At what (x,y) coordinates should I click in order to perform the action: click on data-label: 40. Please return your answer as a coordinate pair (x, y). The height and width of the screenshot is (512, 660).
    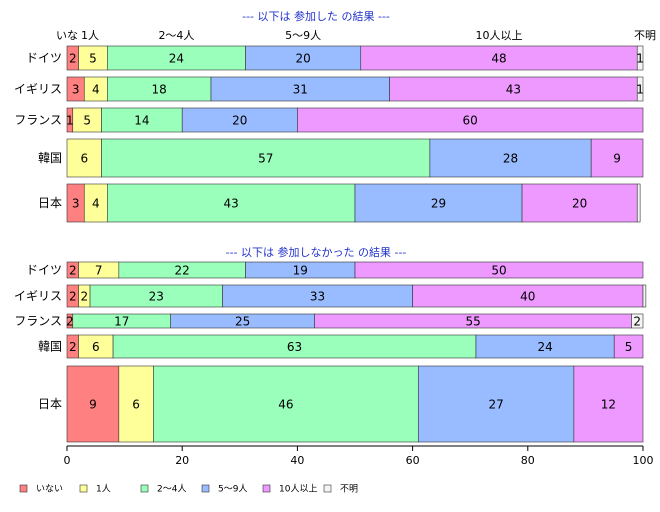
    Looking at the image, I should click on (527, 297).